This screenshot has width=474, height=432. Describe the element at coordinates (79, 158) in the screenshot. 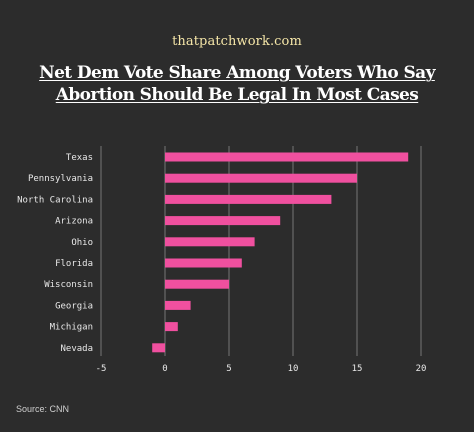

I see `category-label: Texas` at that location.